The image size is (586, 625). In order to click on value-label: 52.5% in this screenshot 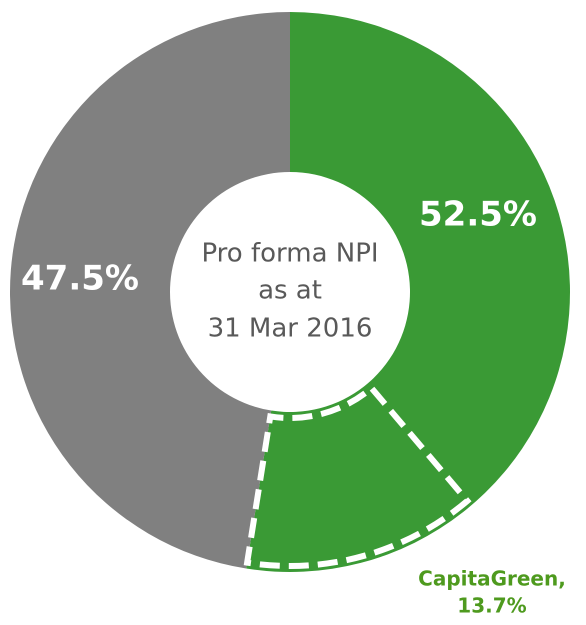, I will do `click(478, 215)`.